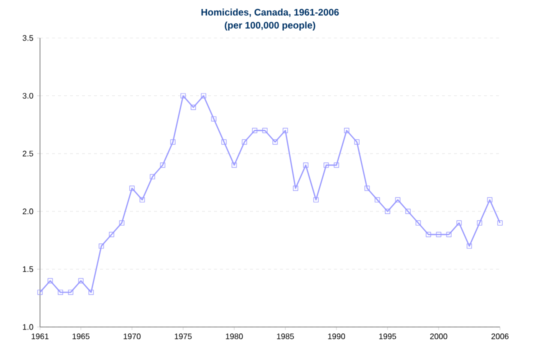 The image size is (550, 350). What do you see at coordinates (439, 337) in the screenshot?
I see `x-tick-label: 2000` at bounding box center [439, 337].